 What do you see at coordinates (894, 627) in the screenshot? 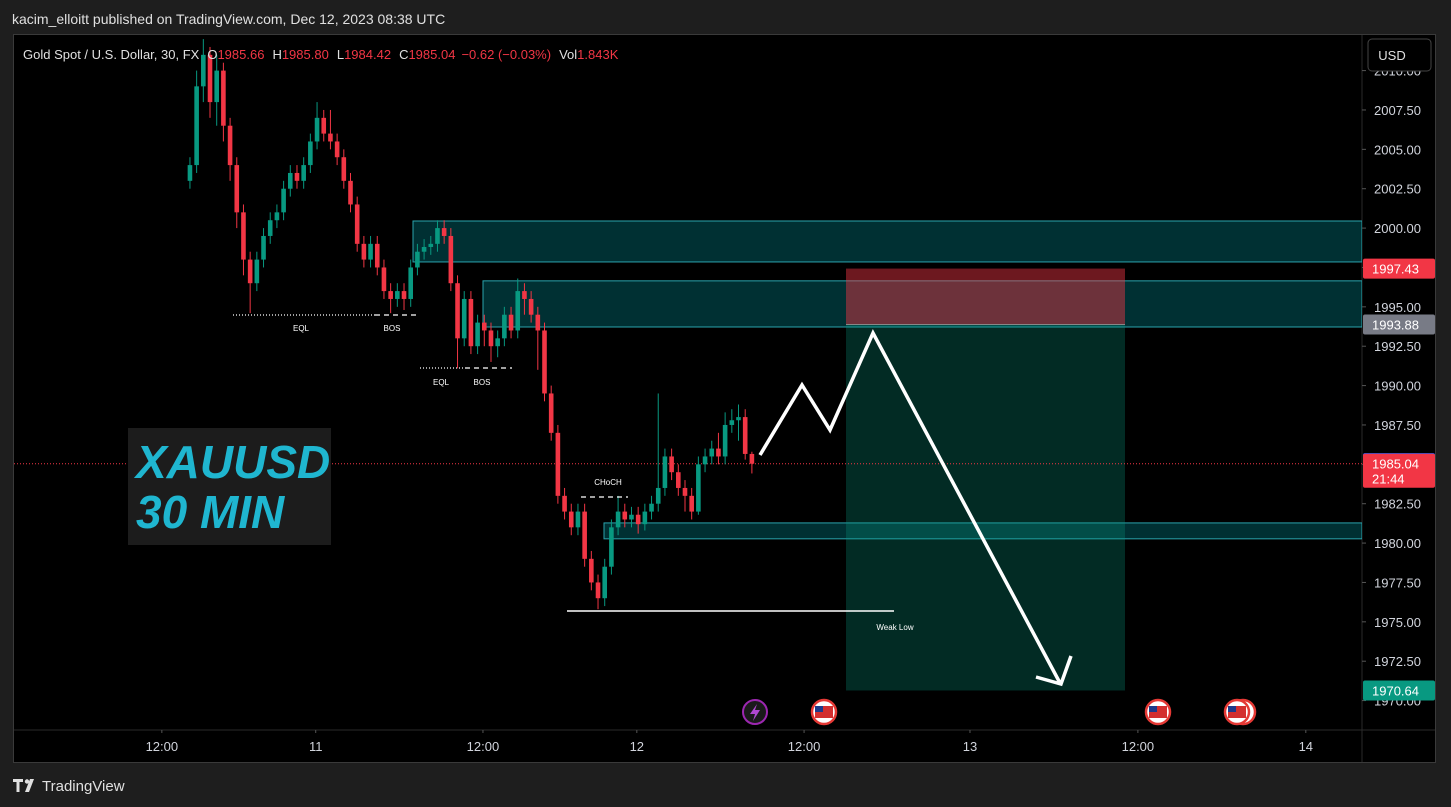
I see `annotation: Weak Low` at bounding box center [894, 627].